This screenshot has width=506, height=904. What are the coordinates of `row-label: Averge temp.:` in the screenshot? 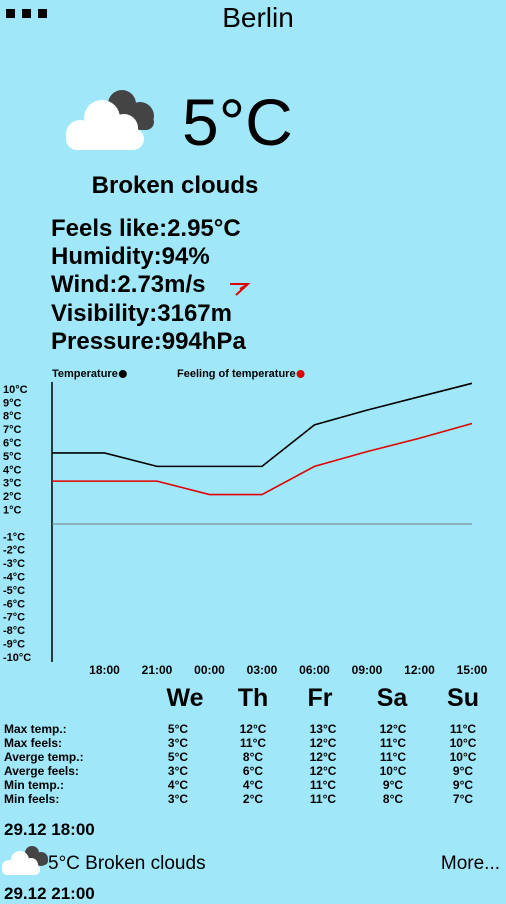 It's located at (44, 757).